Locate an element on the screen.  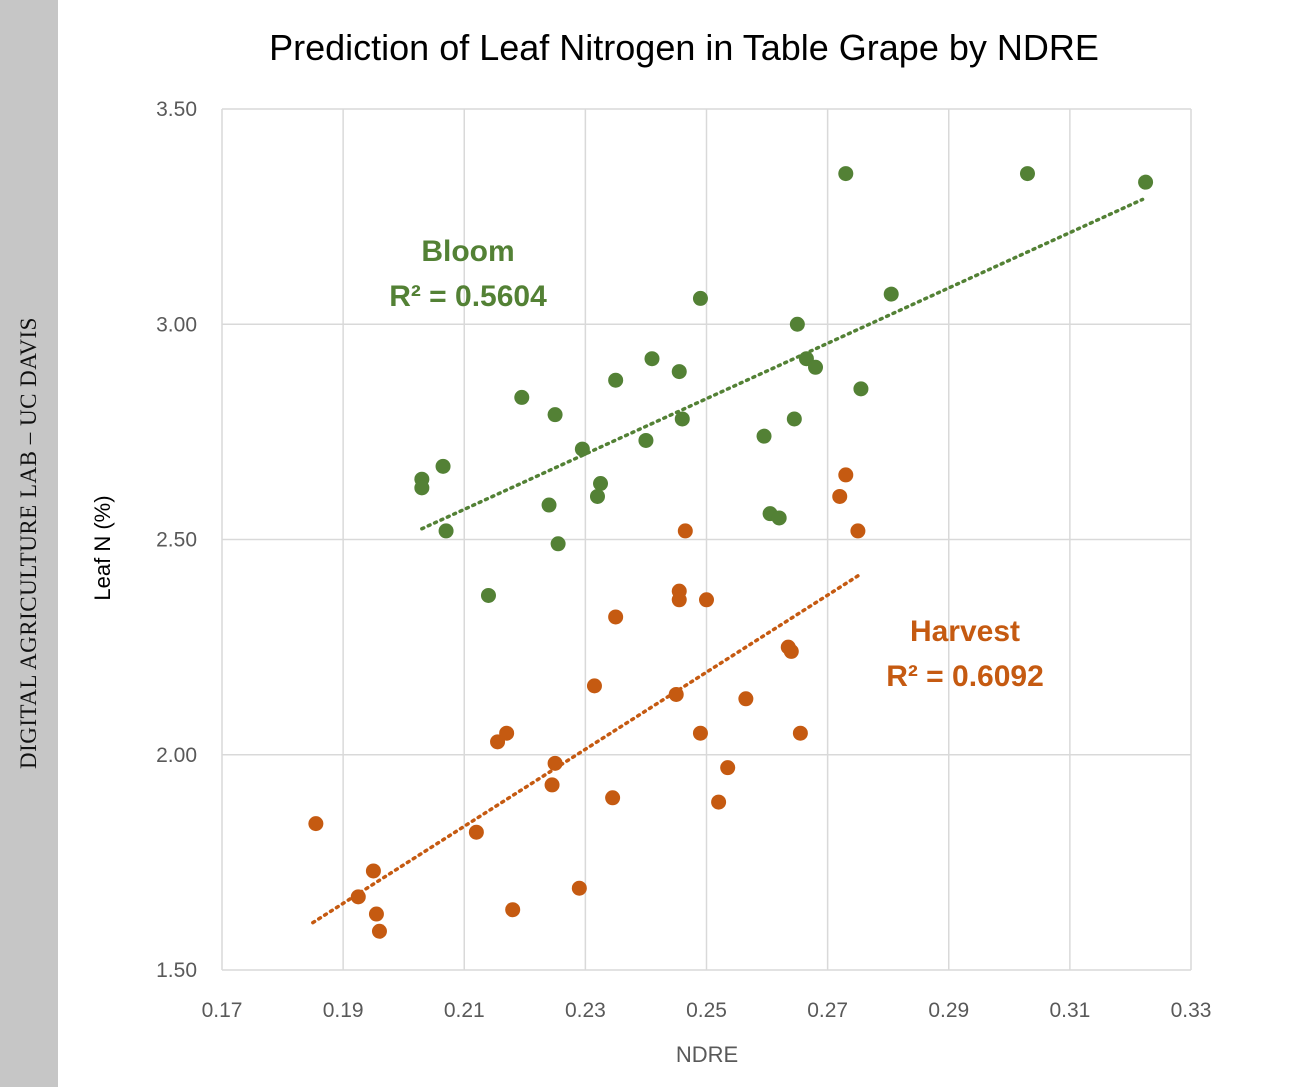
x-tick-label: 0.17 is located at coordinates (222, 1010).